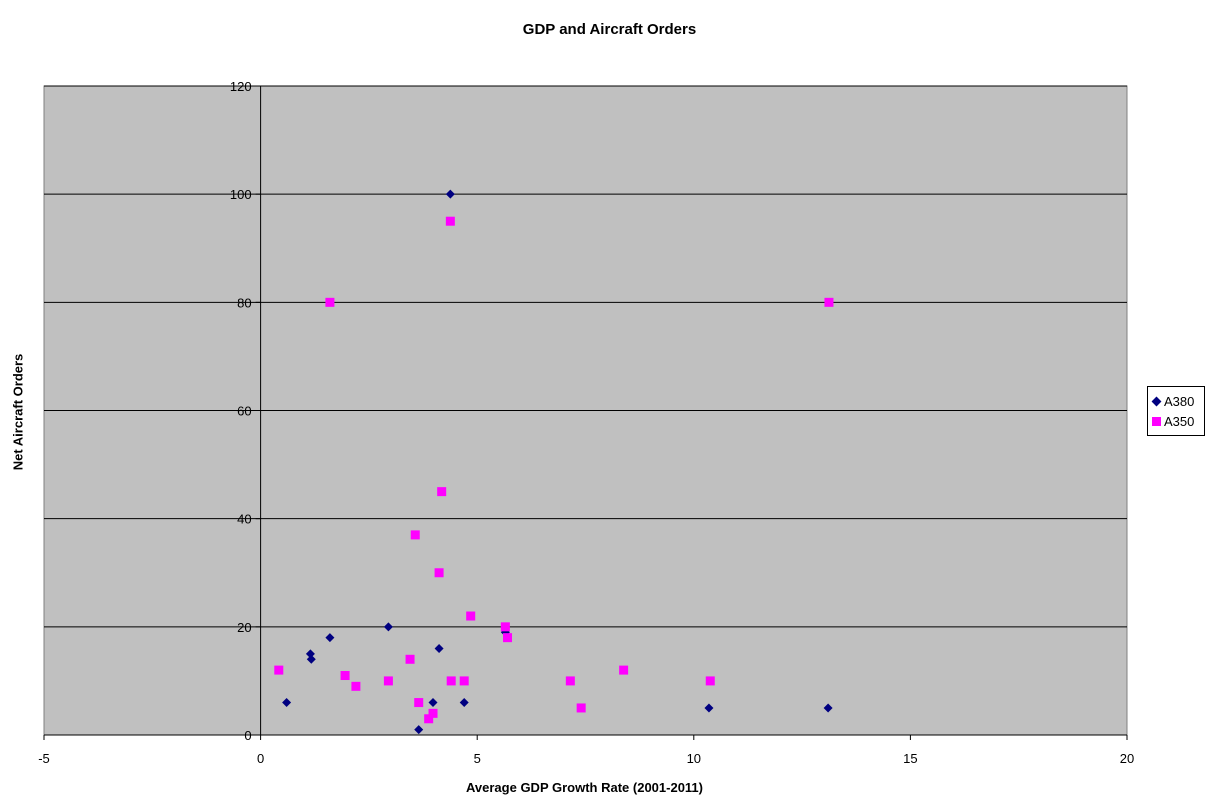  What do you see at coordinates (260, 758) in the screenshot?
I see `x-tick-label: 0` at bounding box center [260, 758].